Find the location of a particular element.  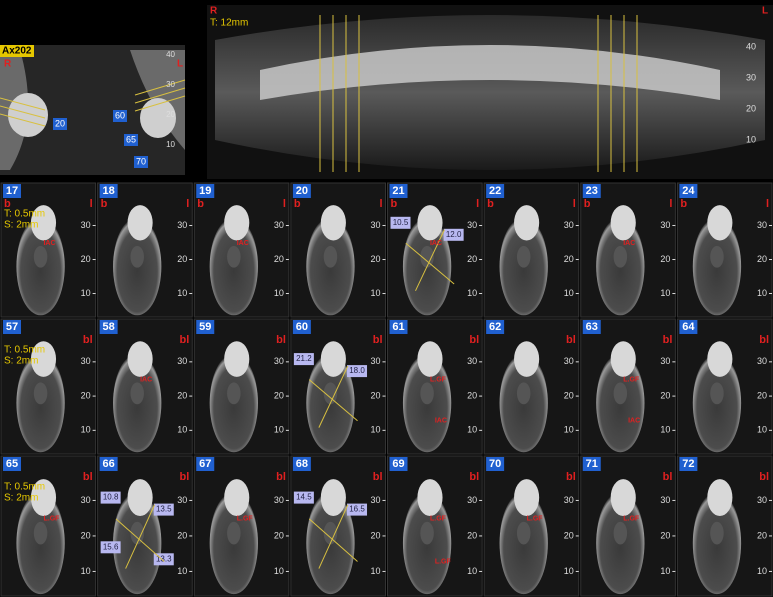

measure-value: 16.5 is located at coordinates (357, 509).